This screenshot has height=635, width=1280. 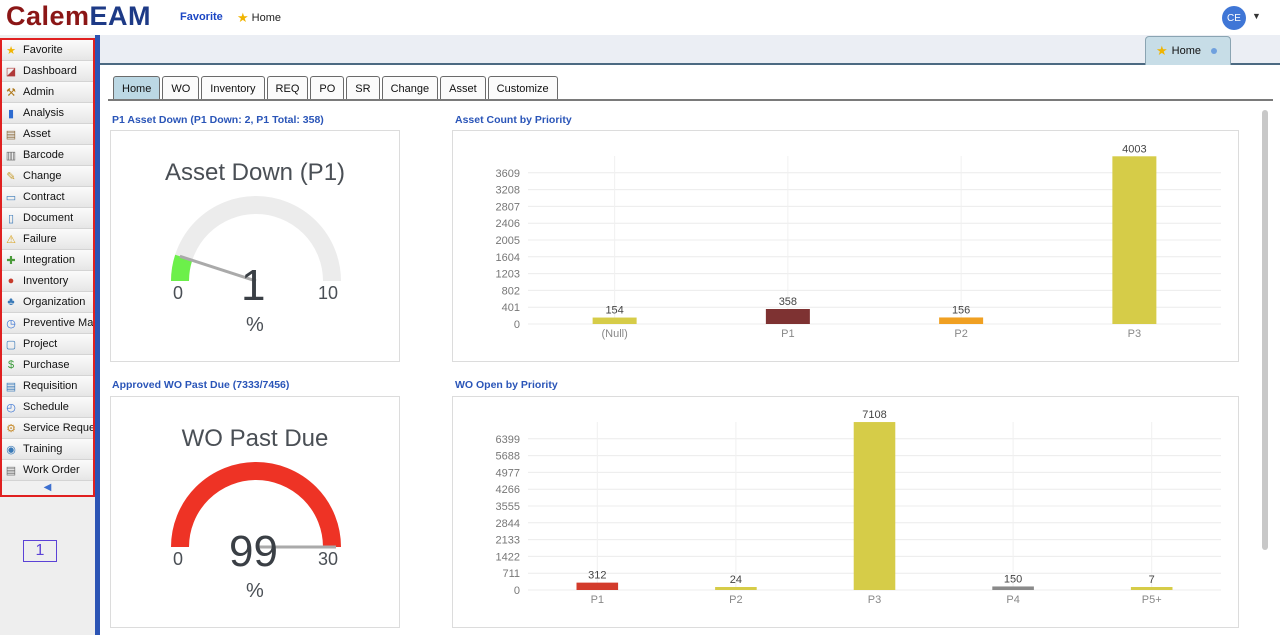 I want to click on sidebar-item-change: ✎ Change, so click(x=47, y=176).